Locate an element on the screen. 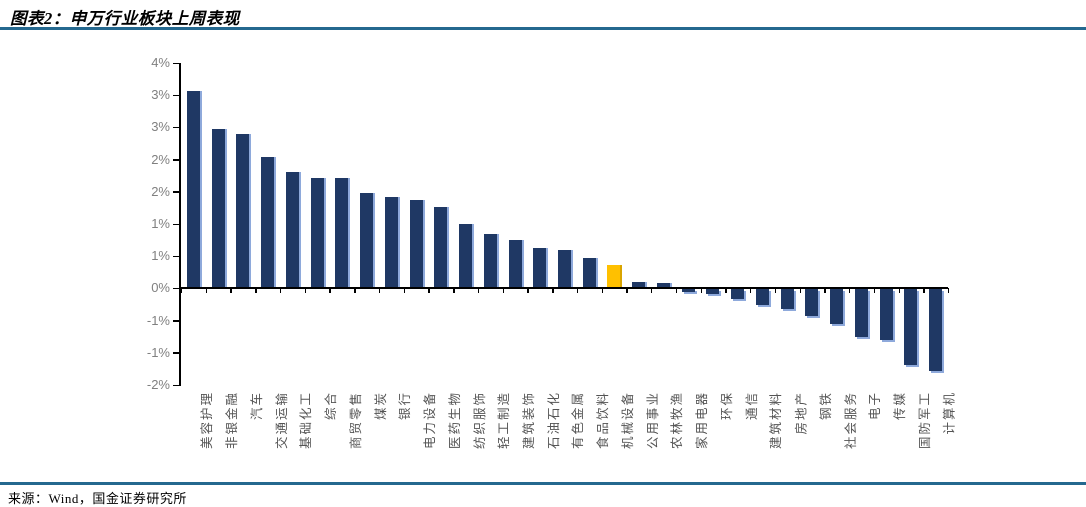 This screenshot has width=1086, height=507. bar-电子 is located at coordinates (861, 313).